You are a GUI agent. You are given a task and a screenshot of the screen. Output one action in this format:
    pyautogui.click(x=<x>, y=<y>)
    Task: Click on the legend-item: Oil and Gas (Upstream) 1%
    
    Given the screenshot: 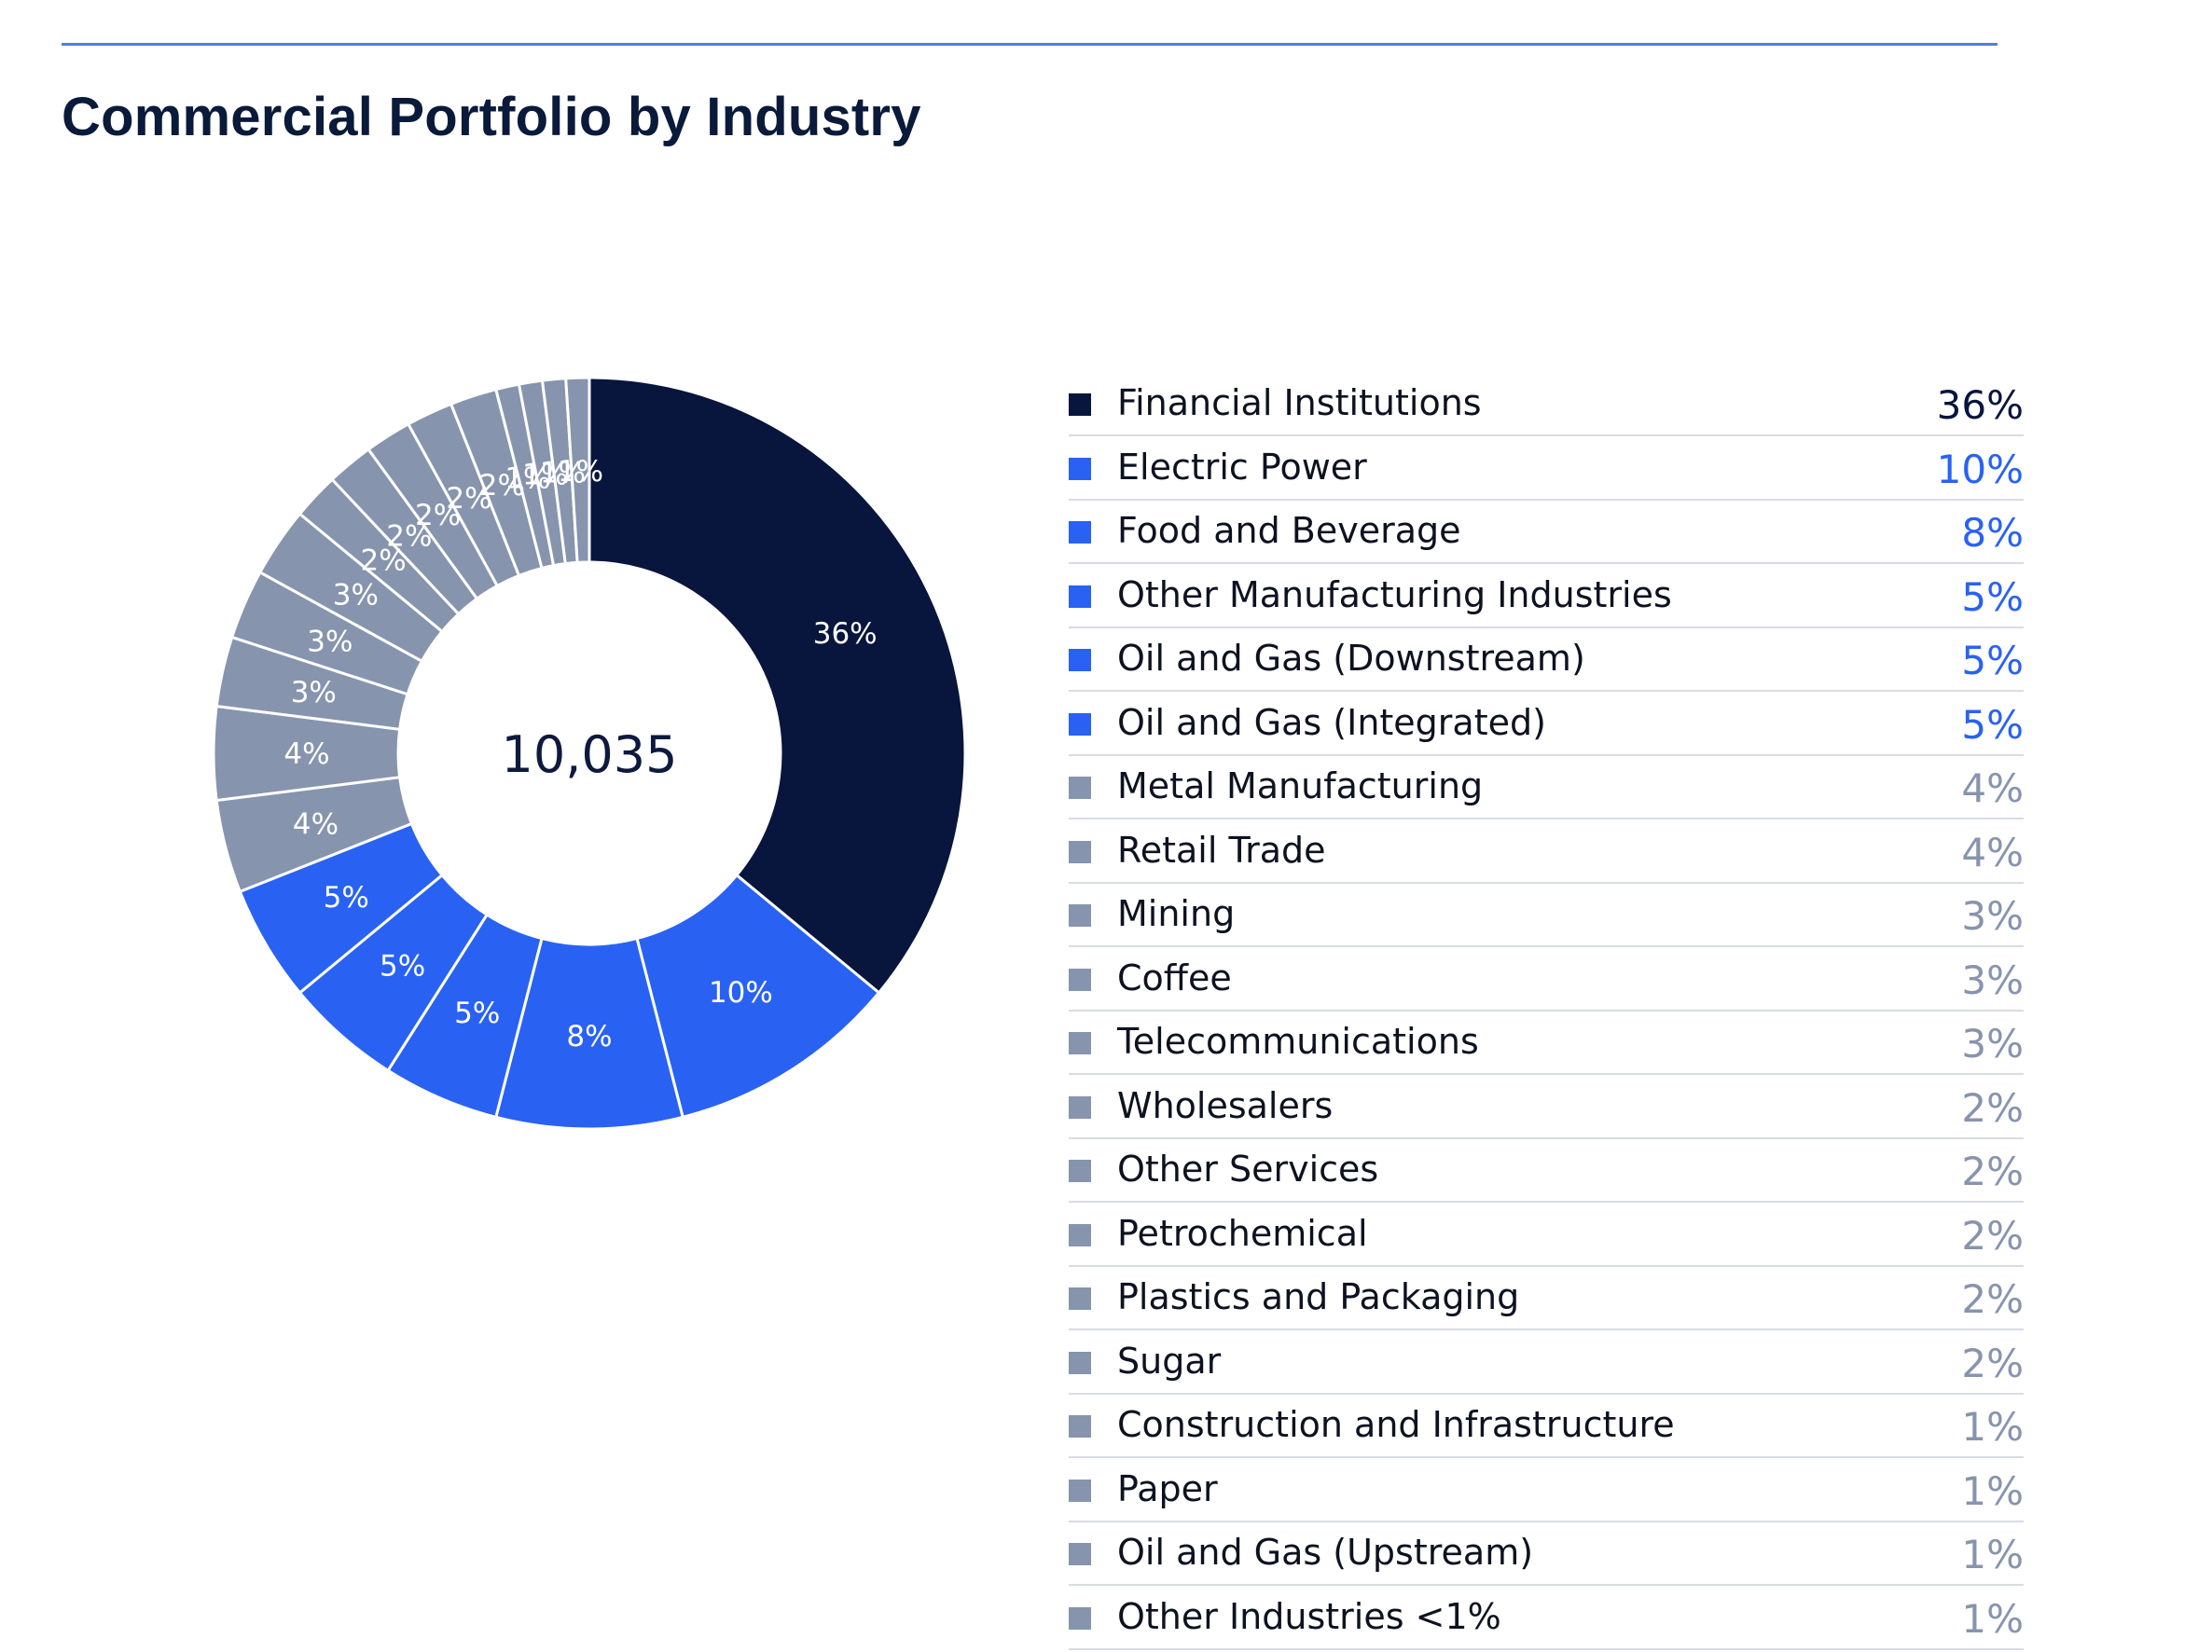 What is the action you would take?
    pyautogui.click(x=1547, y=1555)
    